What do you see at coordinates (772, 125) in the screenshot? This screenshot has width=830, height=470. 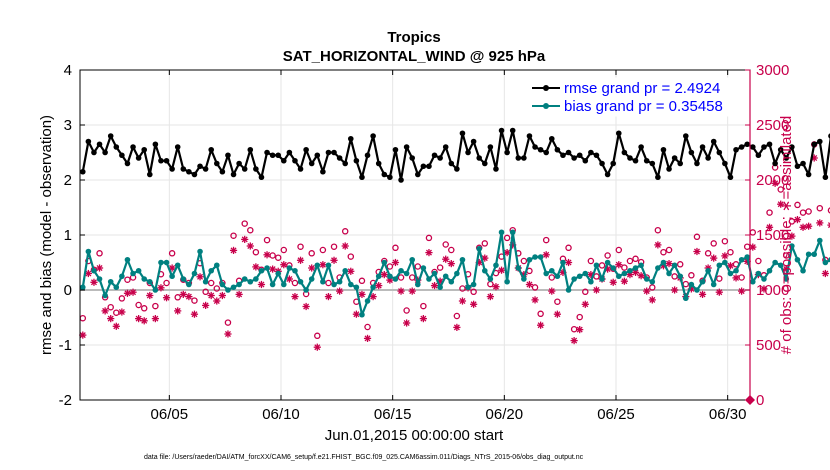 I see `y-tick-label-right: 2500` at bounding box center [772, 125].